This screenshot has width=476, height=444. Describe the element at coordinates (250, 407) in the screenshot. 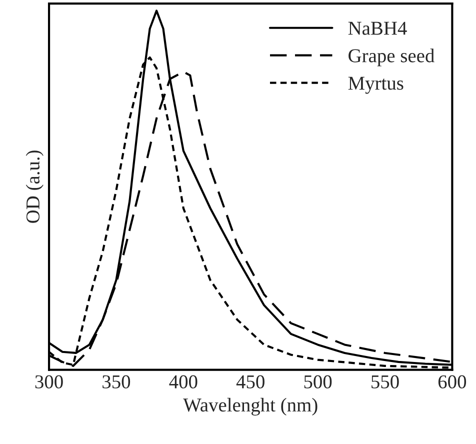

I see `x-axis-title: Wavelenght (nm)` at that location.